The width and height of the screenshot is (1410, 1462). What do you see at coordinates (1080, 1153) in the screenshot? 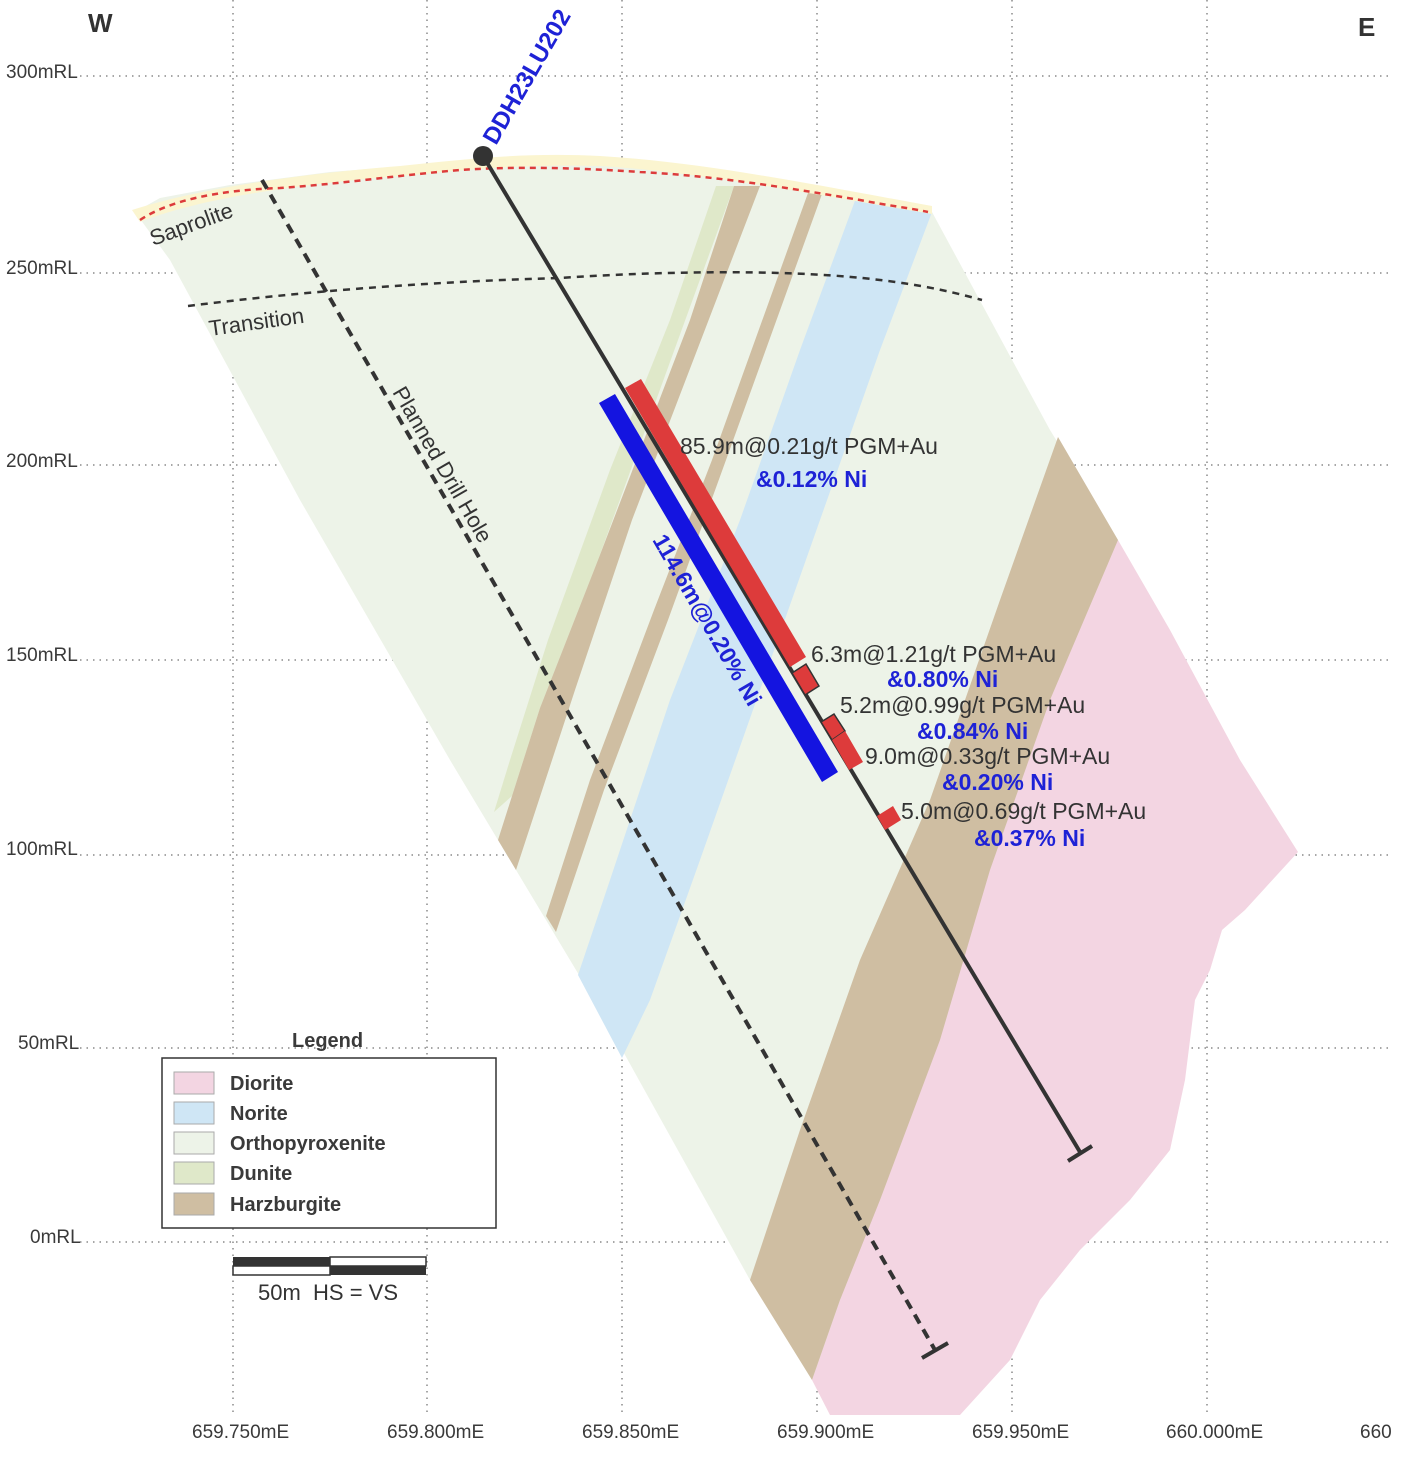
I see `drill-hole-end-tick` at bounding box center [1080, 1153].